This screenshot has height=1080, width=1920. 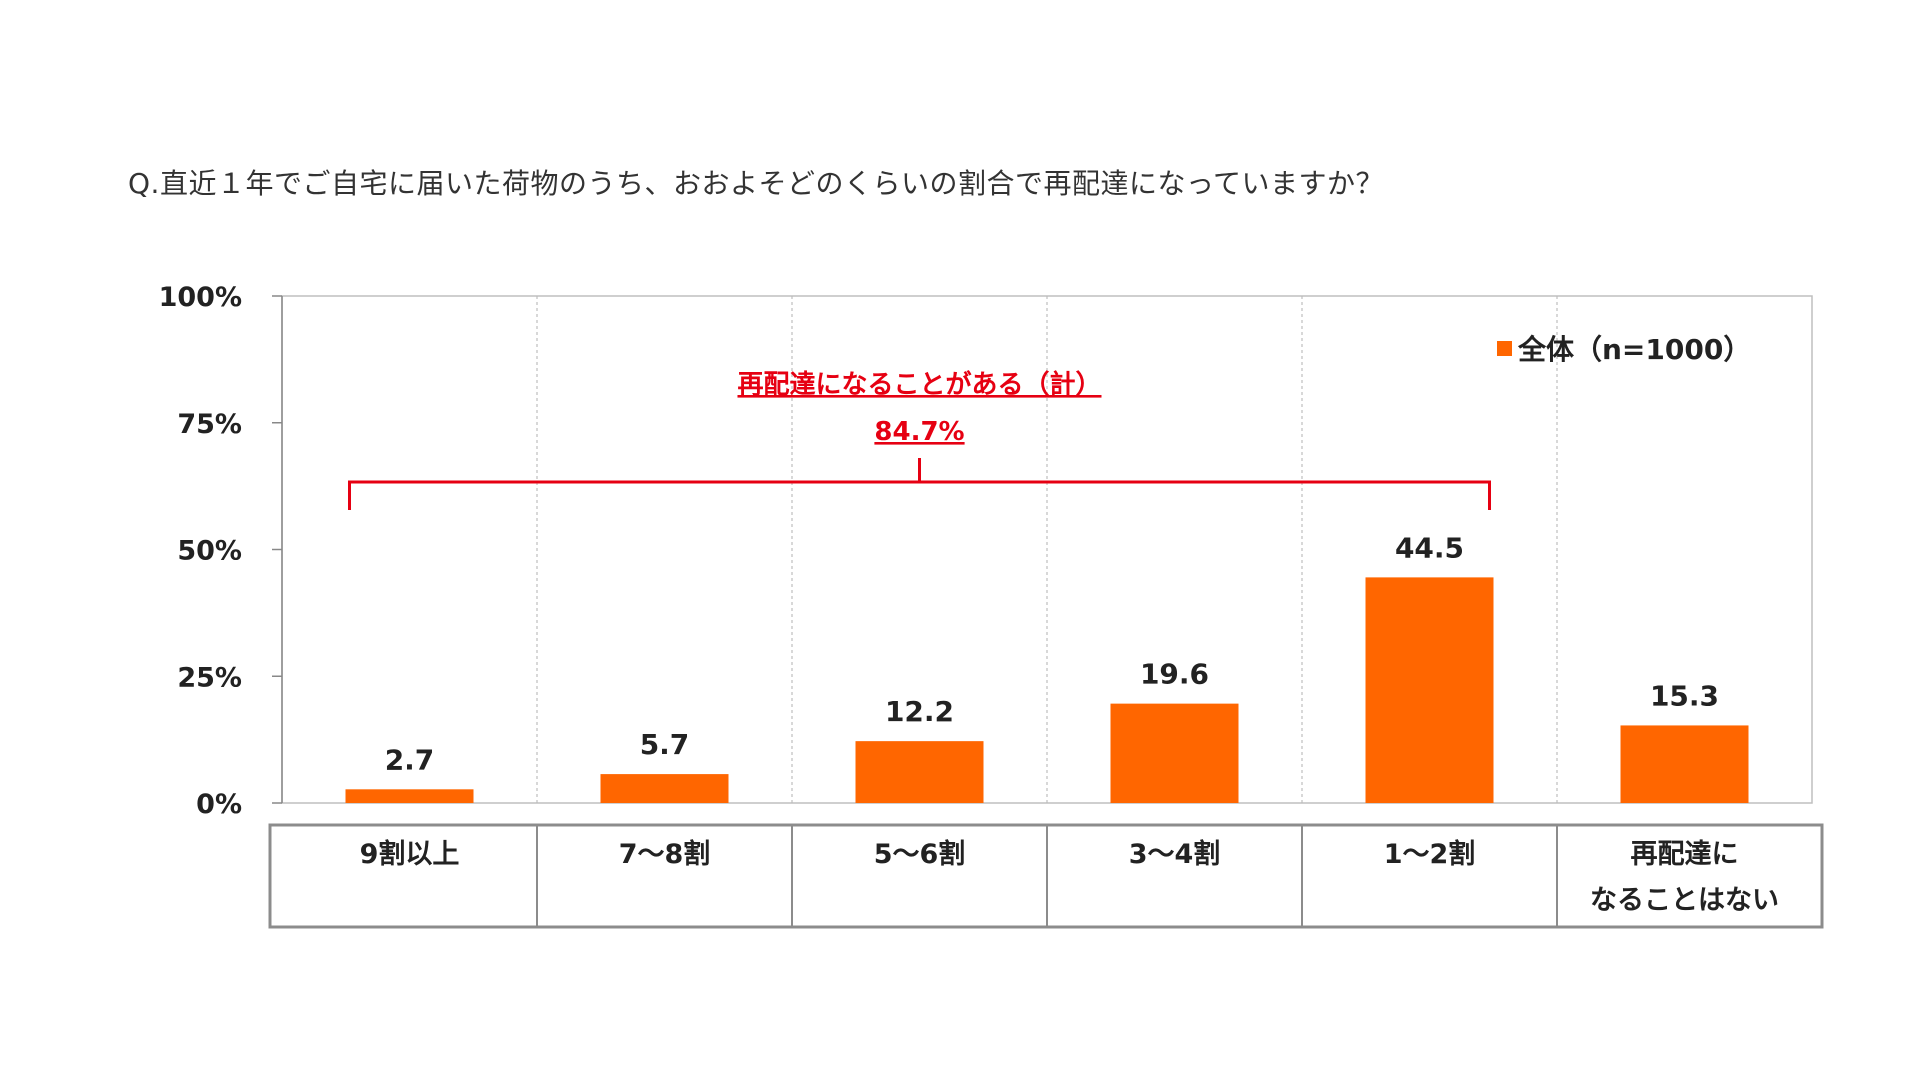 I want to click on value-label: 15.3, so click(x=1684, y=695).